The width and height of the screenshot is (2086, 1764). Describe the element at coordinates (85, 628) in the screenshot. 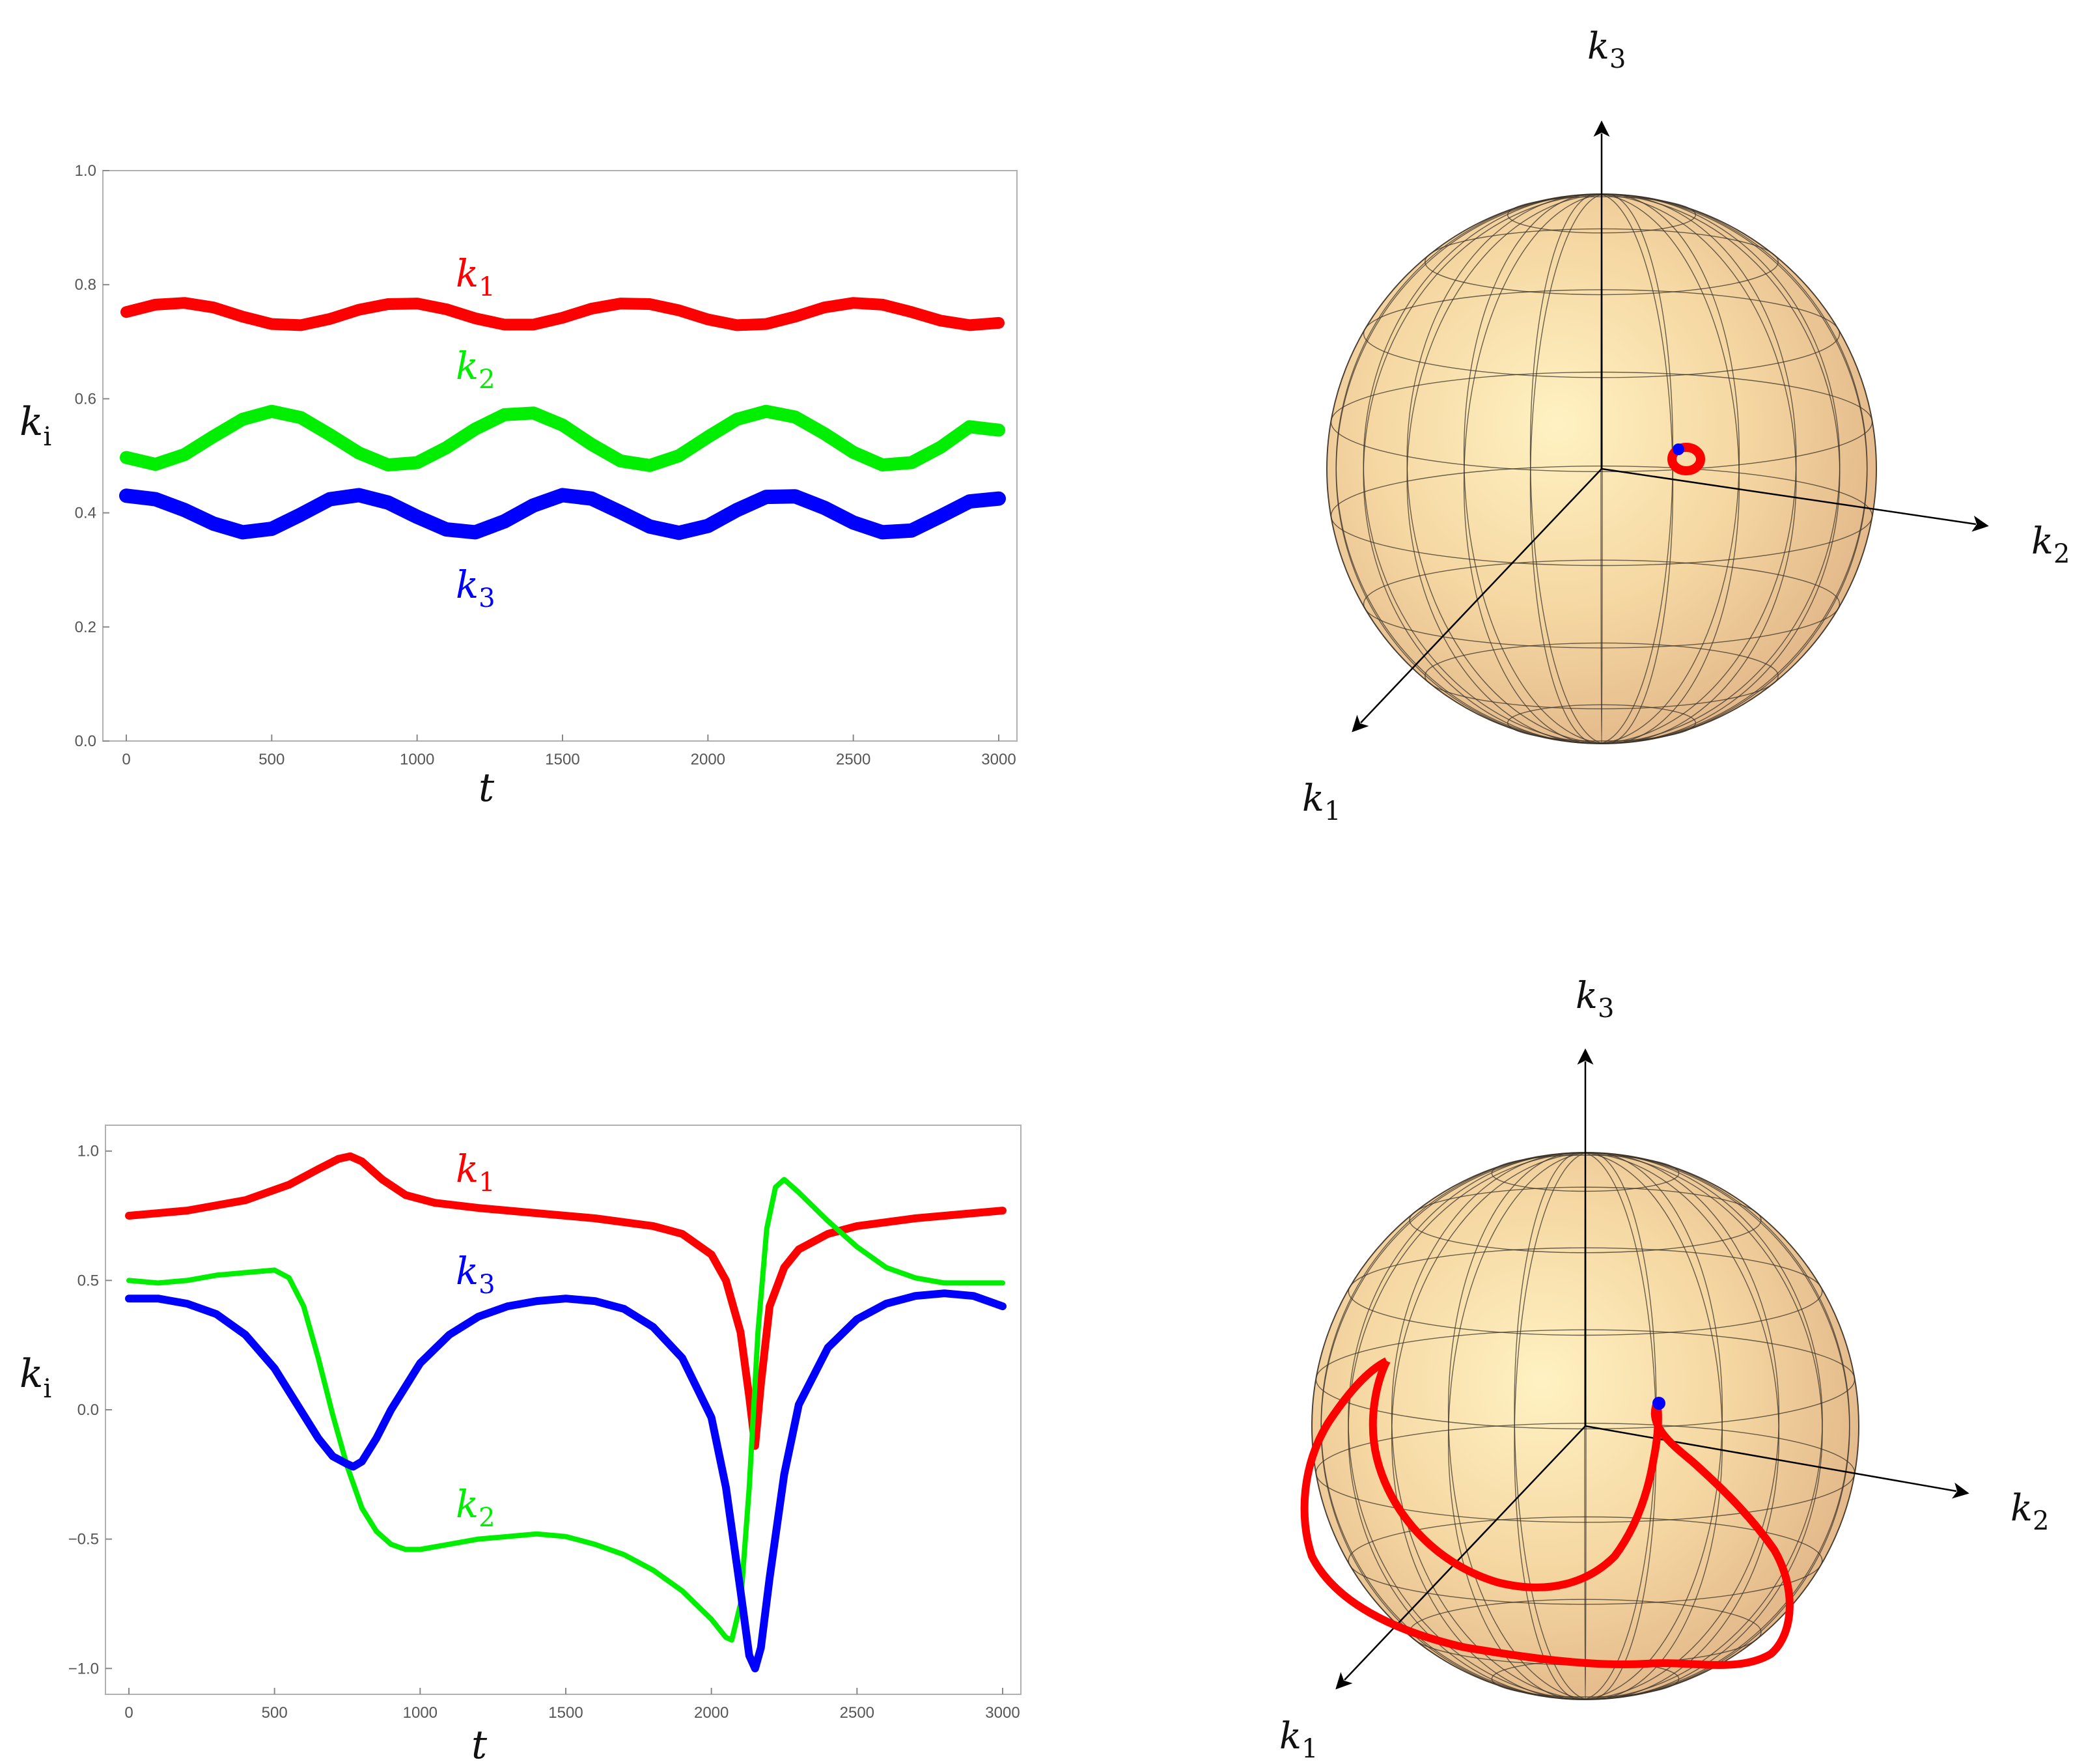

I see `y-tick-label: 0.2` at that location.